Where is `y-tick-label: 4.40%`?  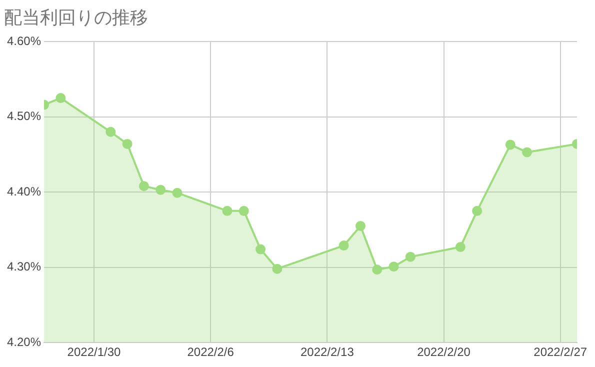 y-tick-label: 4.40% is located at coordinates (24, 191).